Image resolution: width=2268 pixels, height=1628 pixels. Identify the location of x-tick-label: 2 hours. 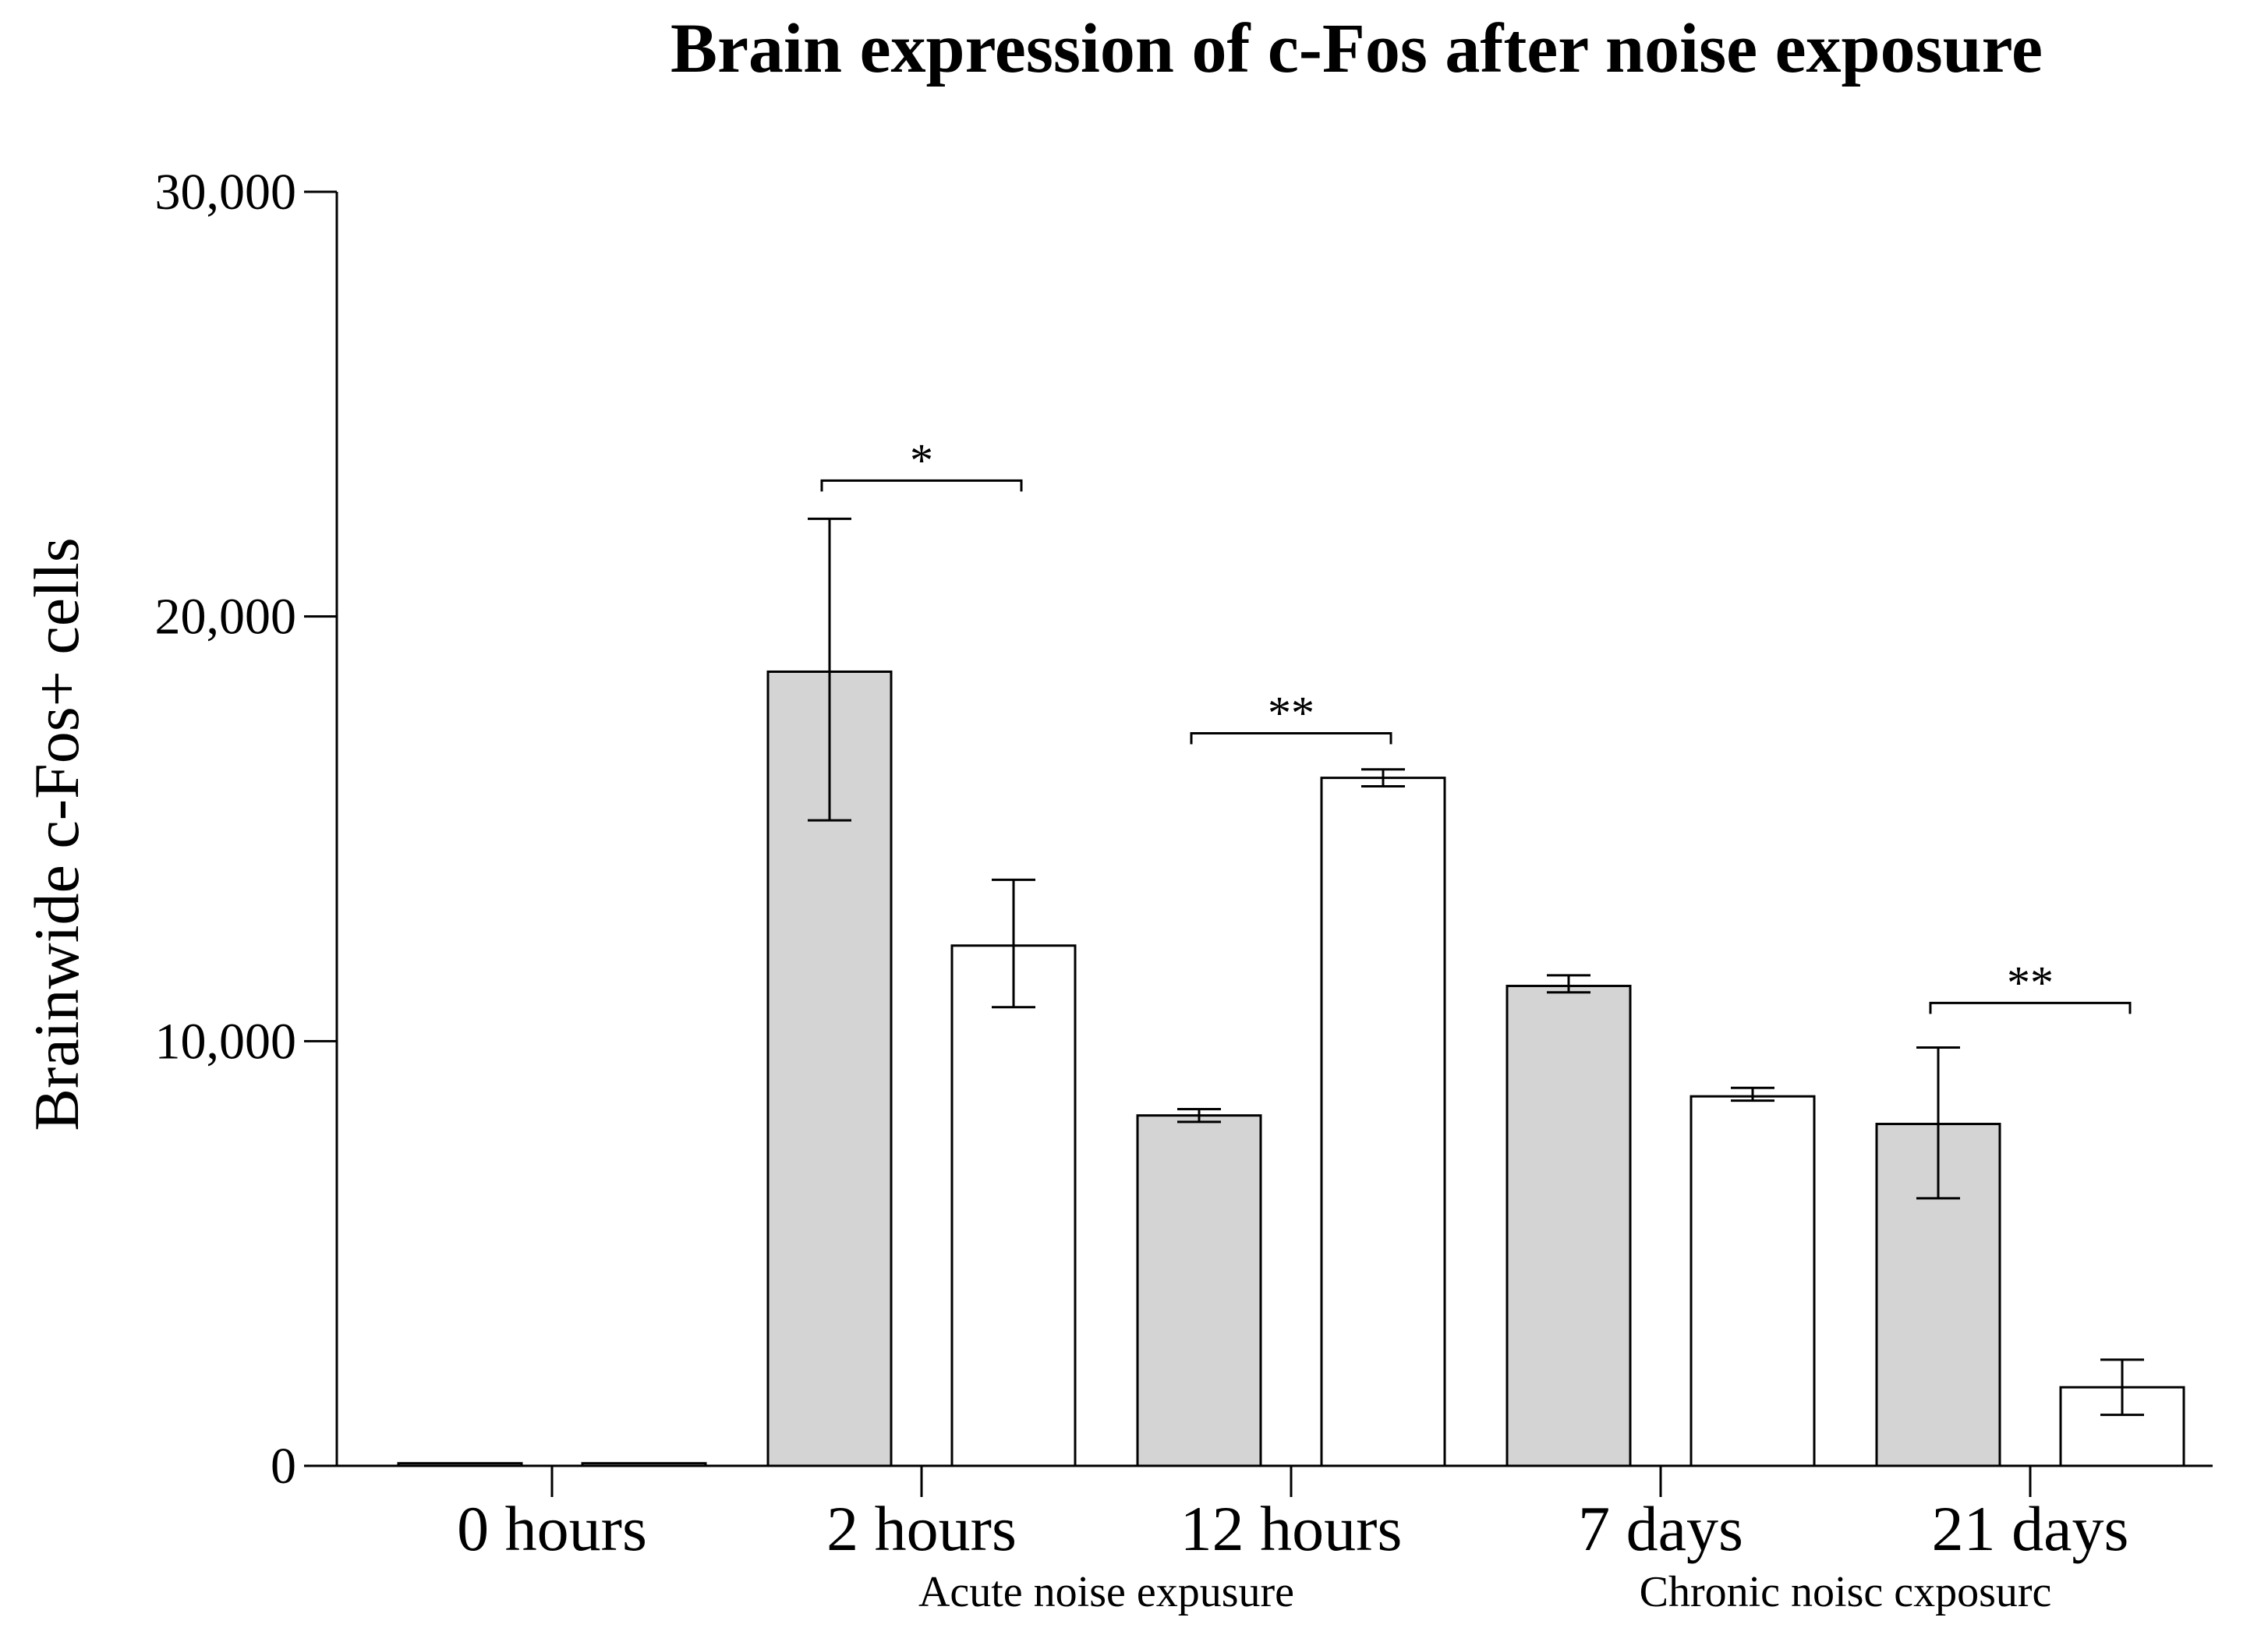
(921, 1529).